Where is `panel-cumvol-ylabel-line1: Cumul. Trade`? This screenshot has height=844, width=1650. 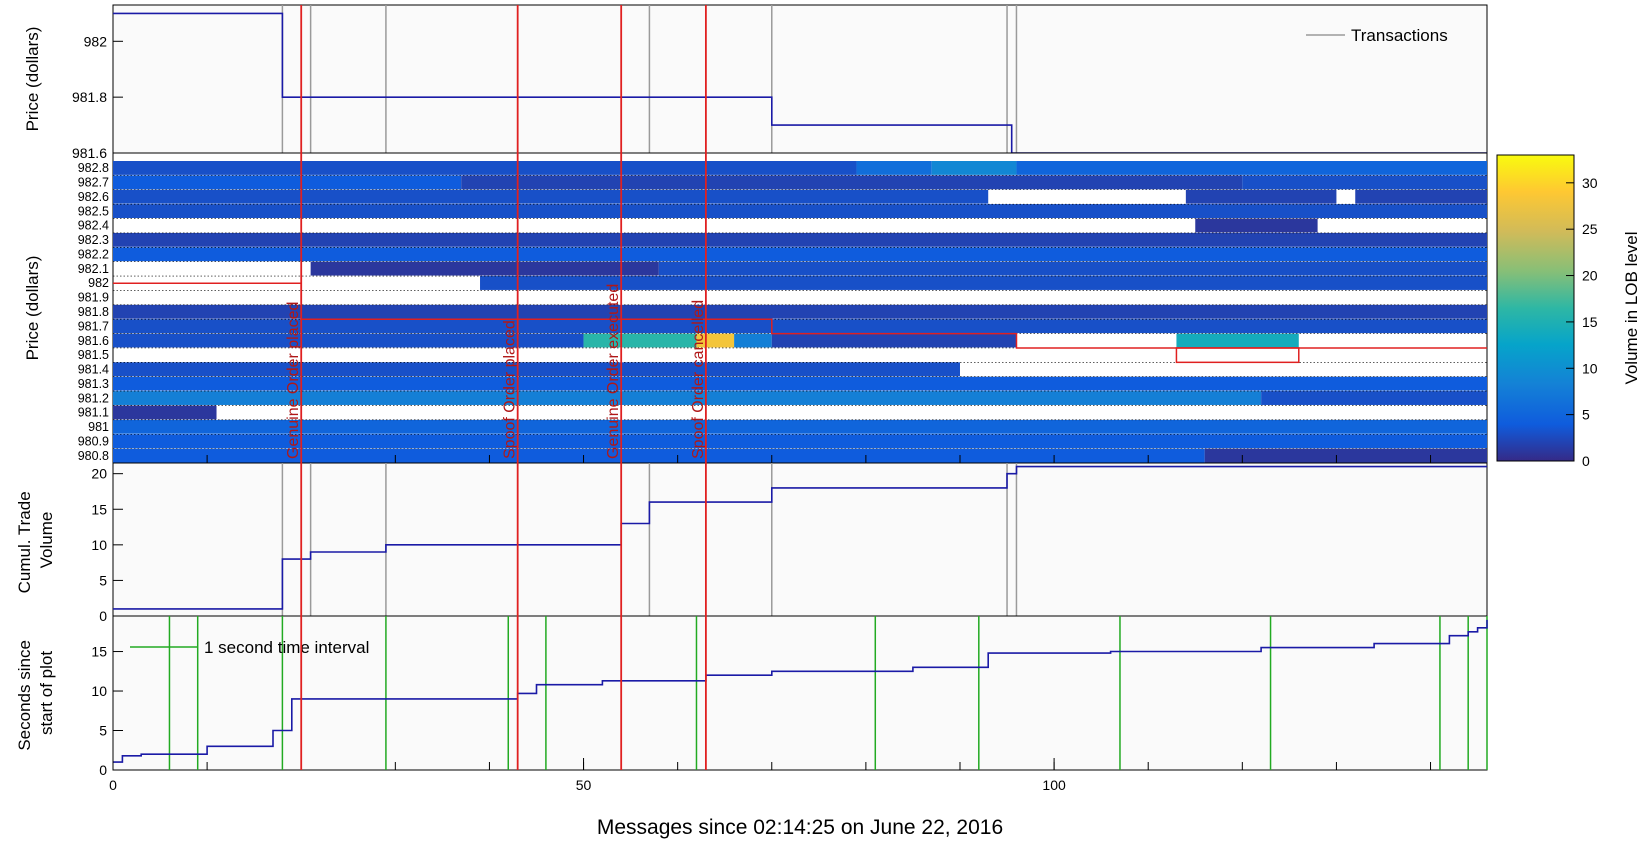
panel-cumvol-ylabel-line1: Cumul. Trade is located at coordinates (24, 542).